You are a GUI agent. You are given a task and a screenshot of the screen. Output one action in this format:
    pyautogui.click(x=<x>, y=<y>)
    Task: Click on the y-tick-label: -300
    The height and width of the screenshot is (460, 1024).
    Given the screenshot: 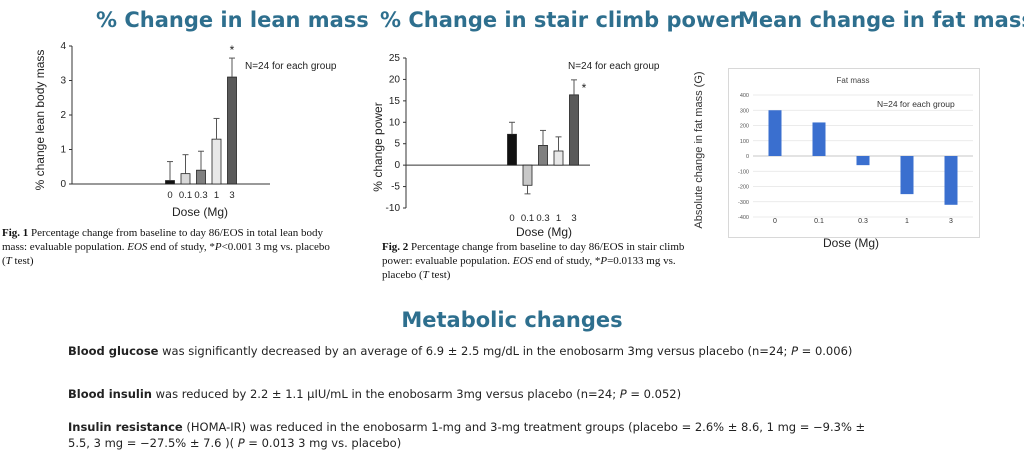 What is the action you would take?
    pyautogui.click(x=743, y=203)
    